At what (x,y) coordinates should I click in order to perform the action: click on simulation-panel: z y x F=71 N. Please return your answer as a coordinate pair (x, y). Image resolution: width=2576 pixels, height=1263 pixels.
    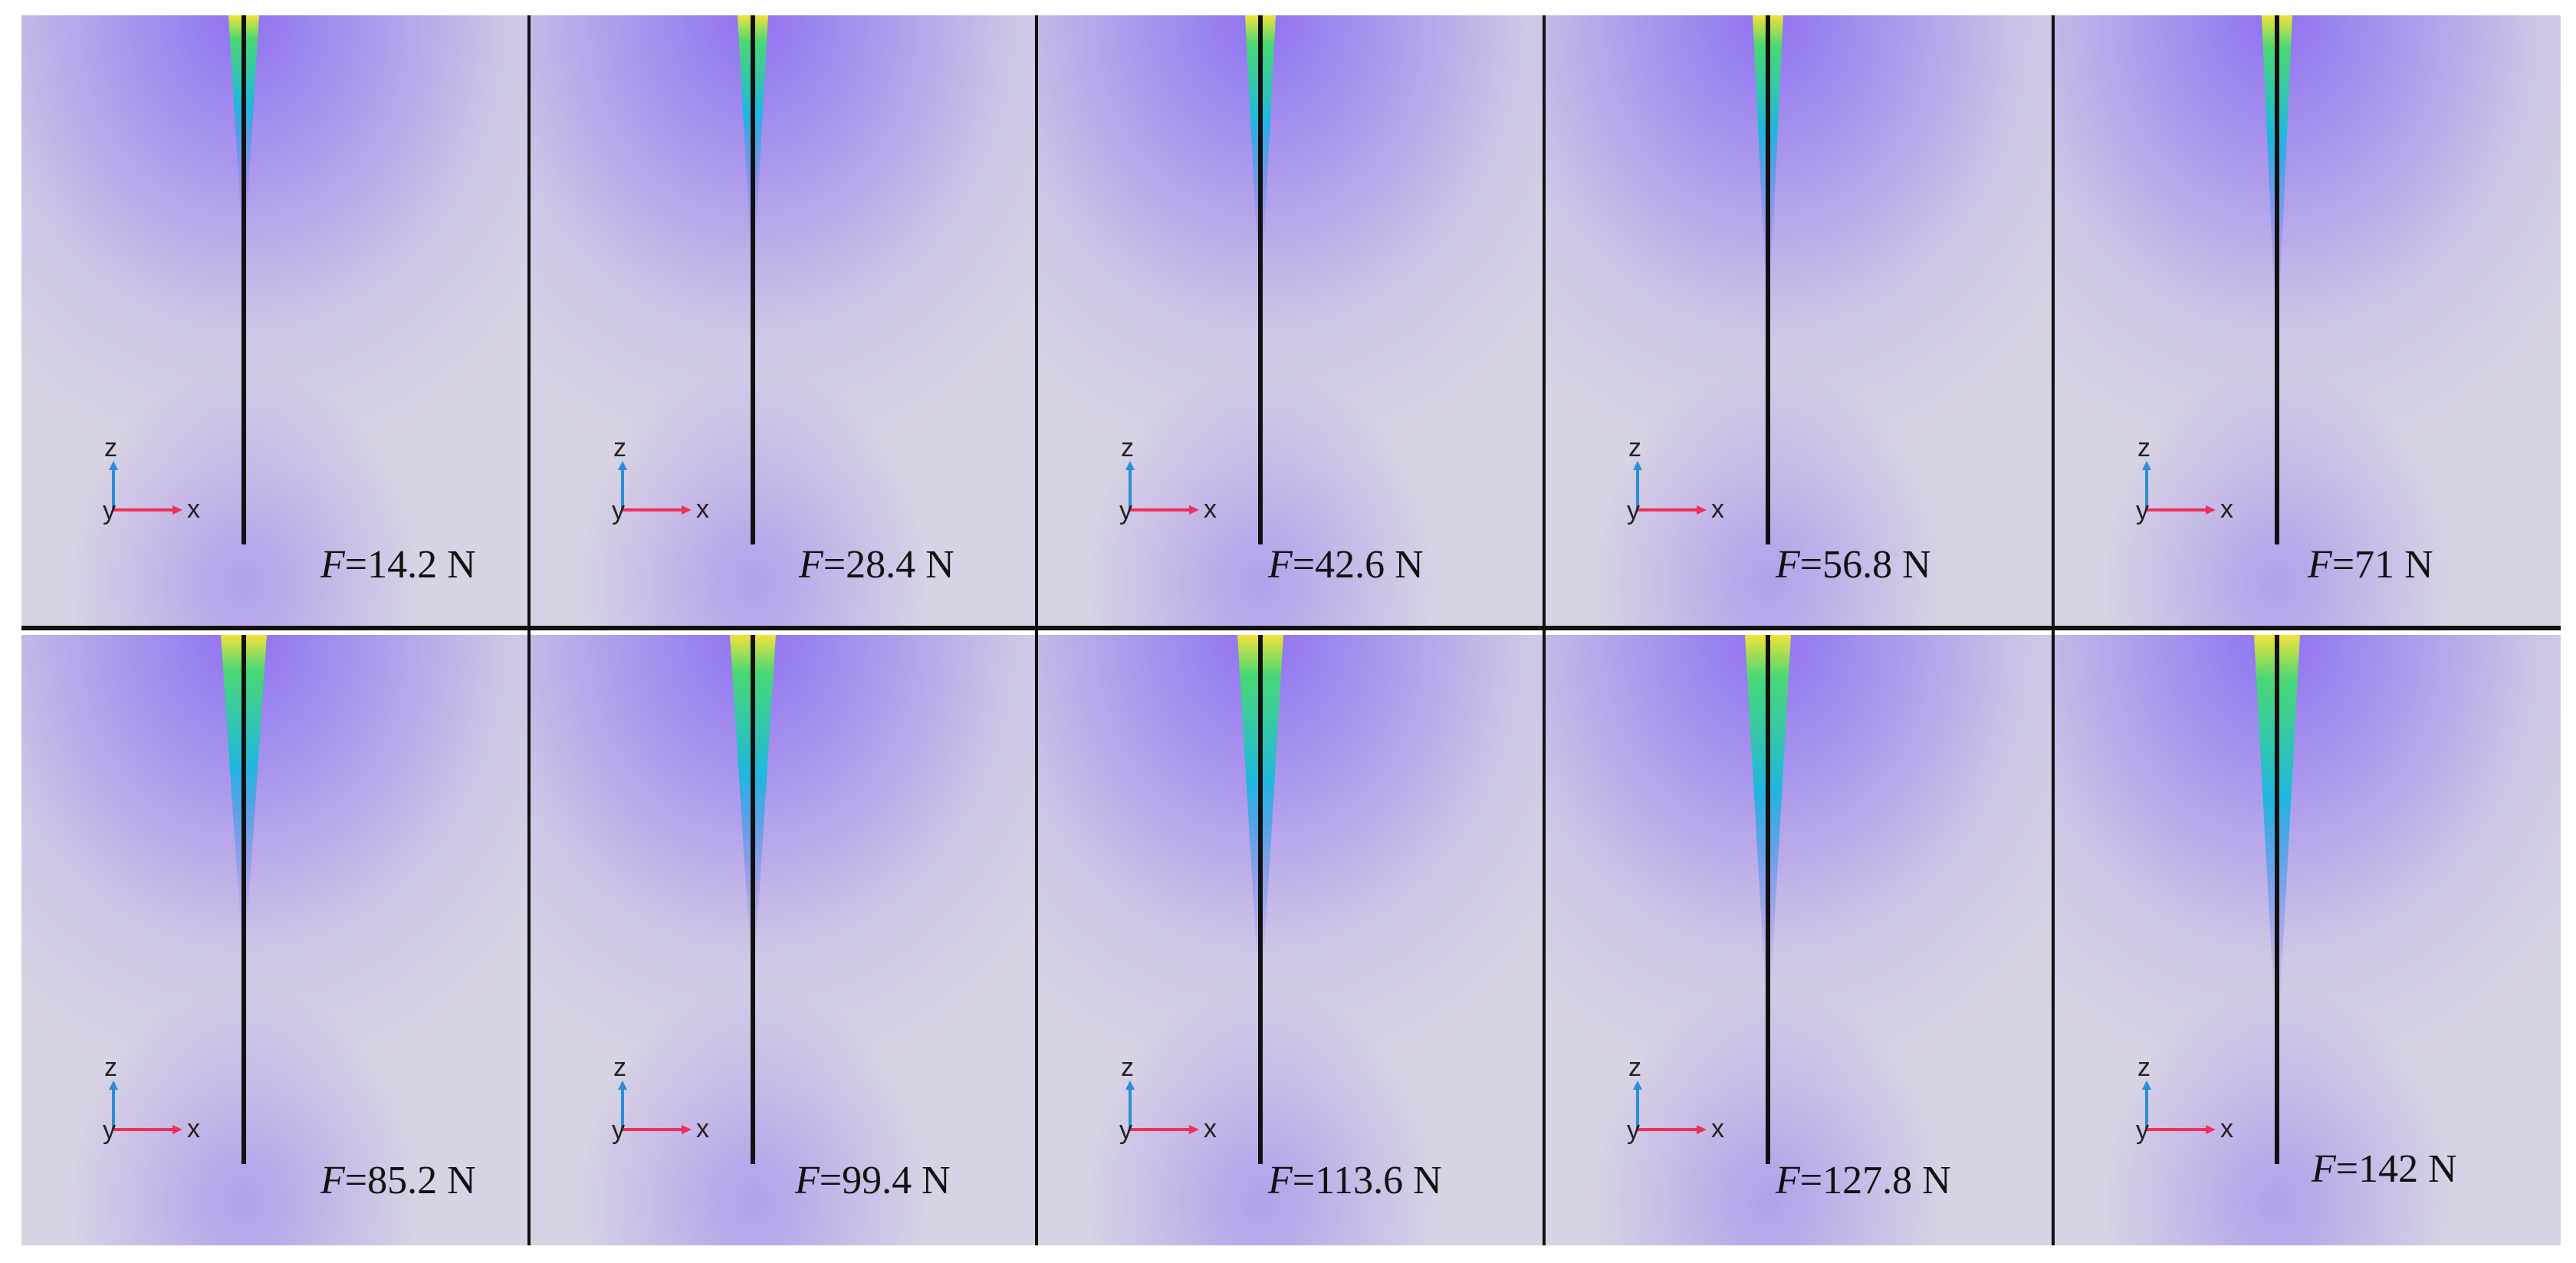
    Looking at the image, I should click on (2308, 320).